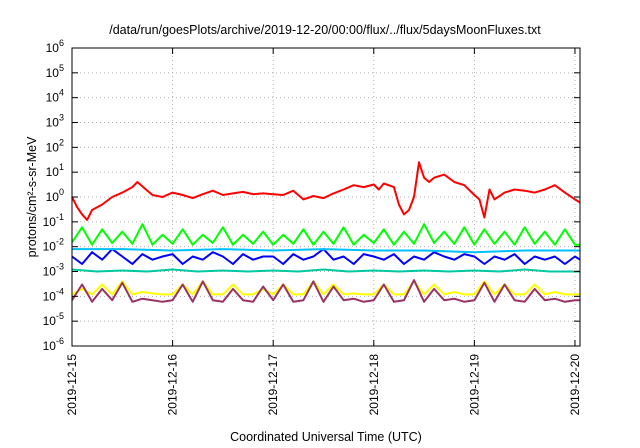  I want to click on x-tick-label: 2019-12-16, so click(173, 385).